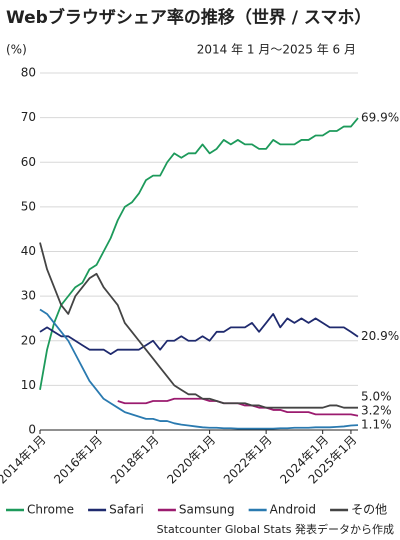  What do you see at coordinates (188, 17) in the screenshot?
I see `chart-title: Webブラウザシェア率の推移（世界 / スマホ）` at bounding box center [188, 17].